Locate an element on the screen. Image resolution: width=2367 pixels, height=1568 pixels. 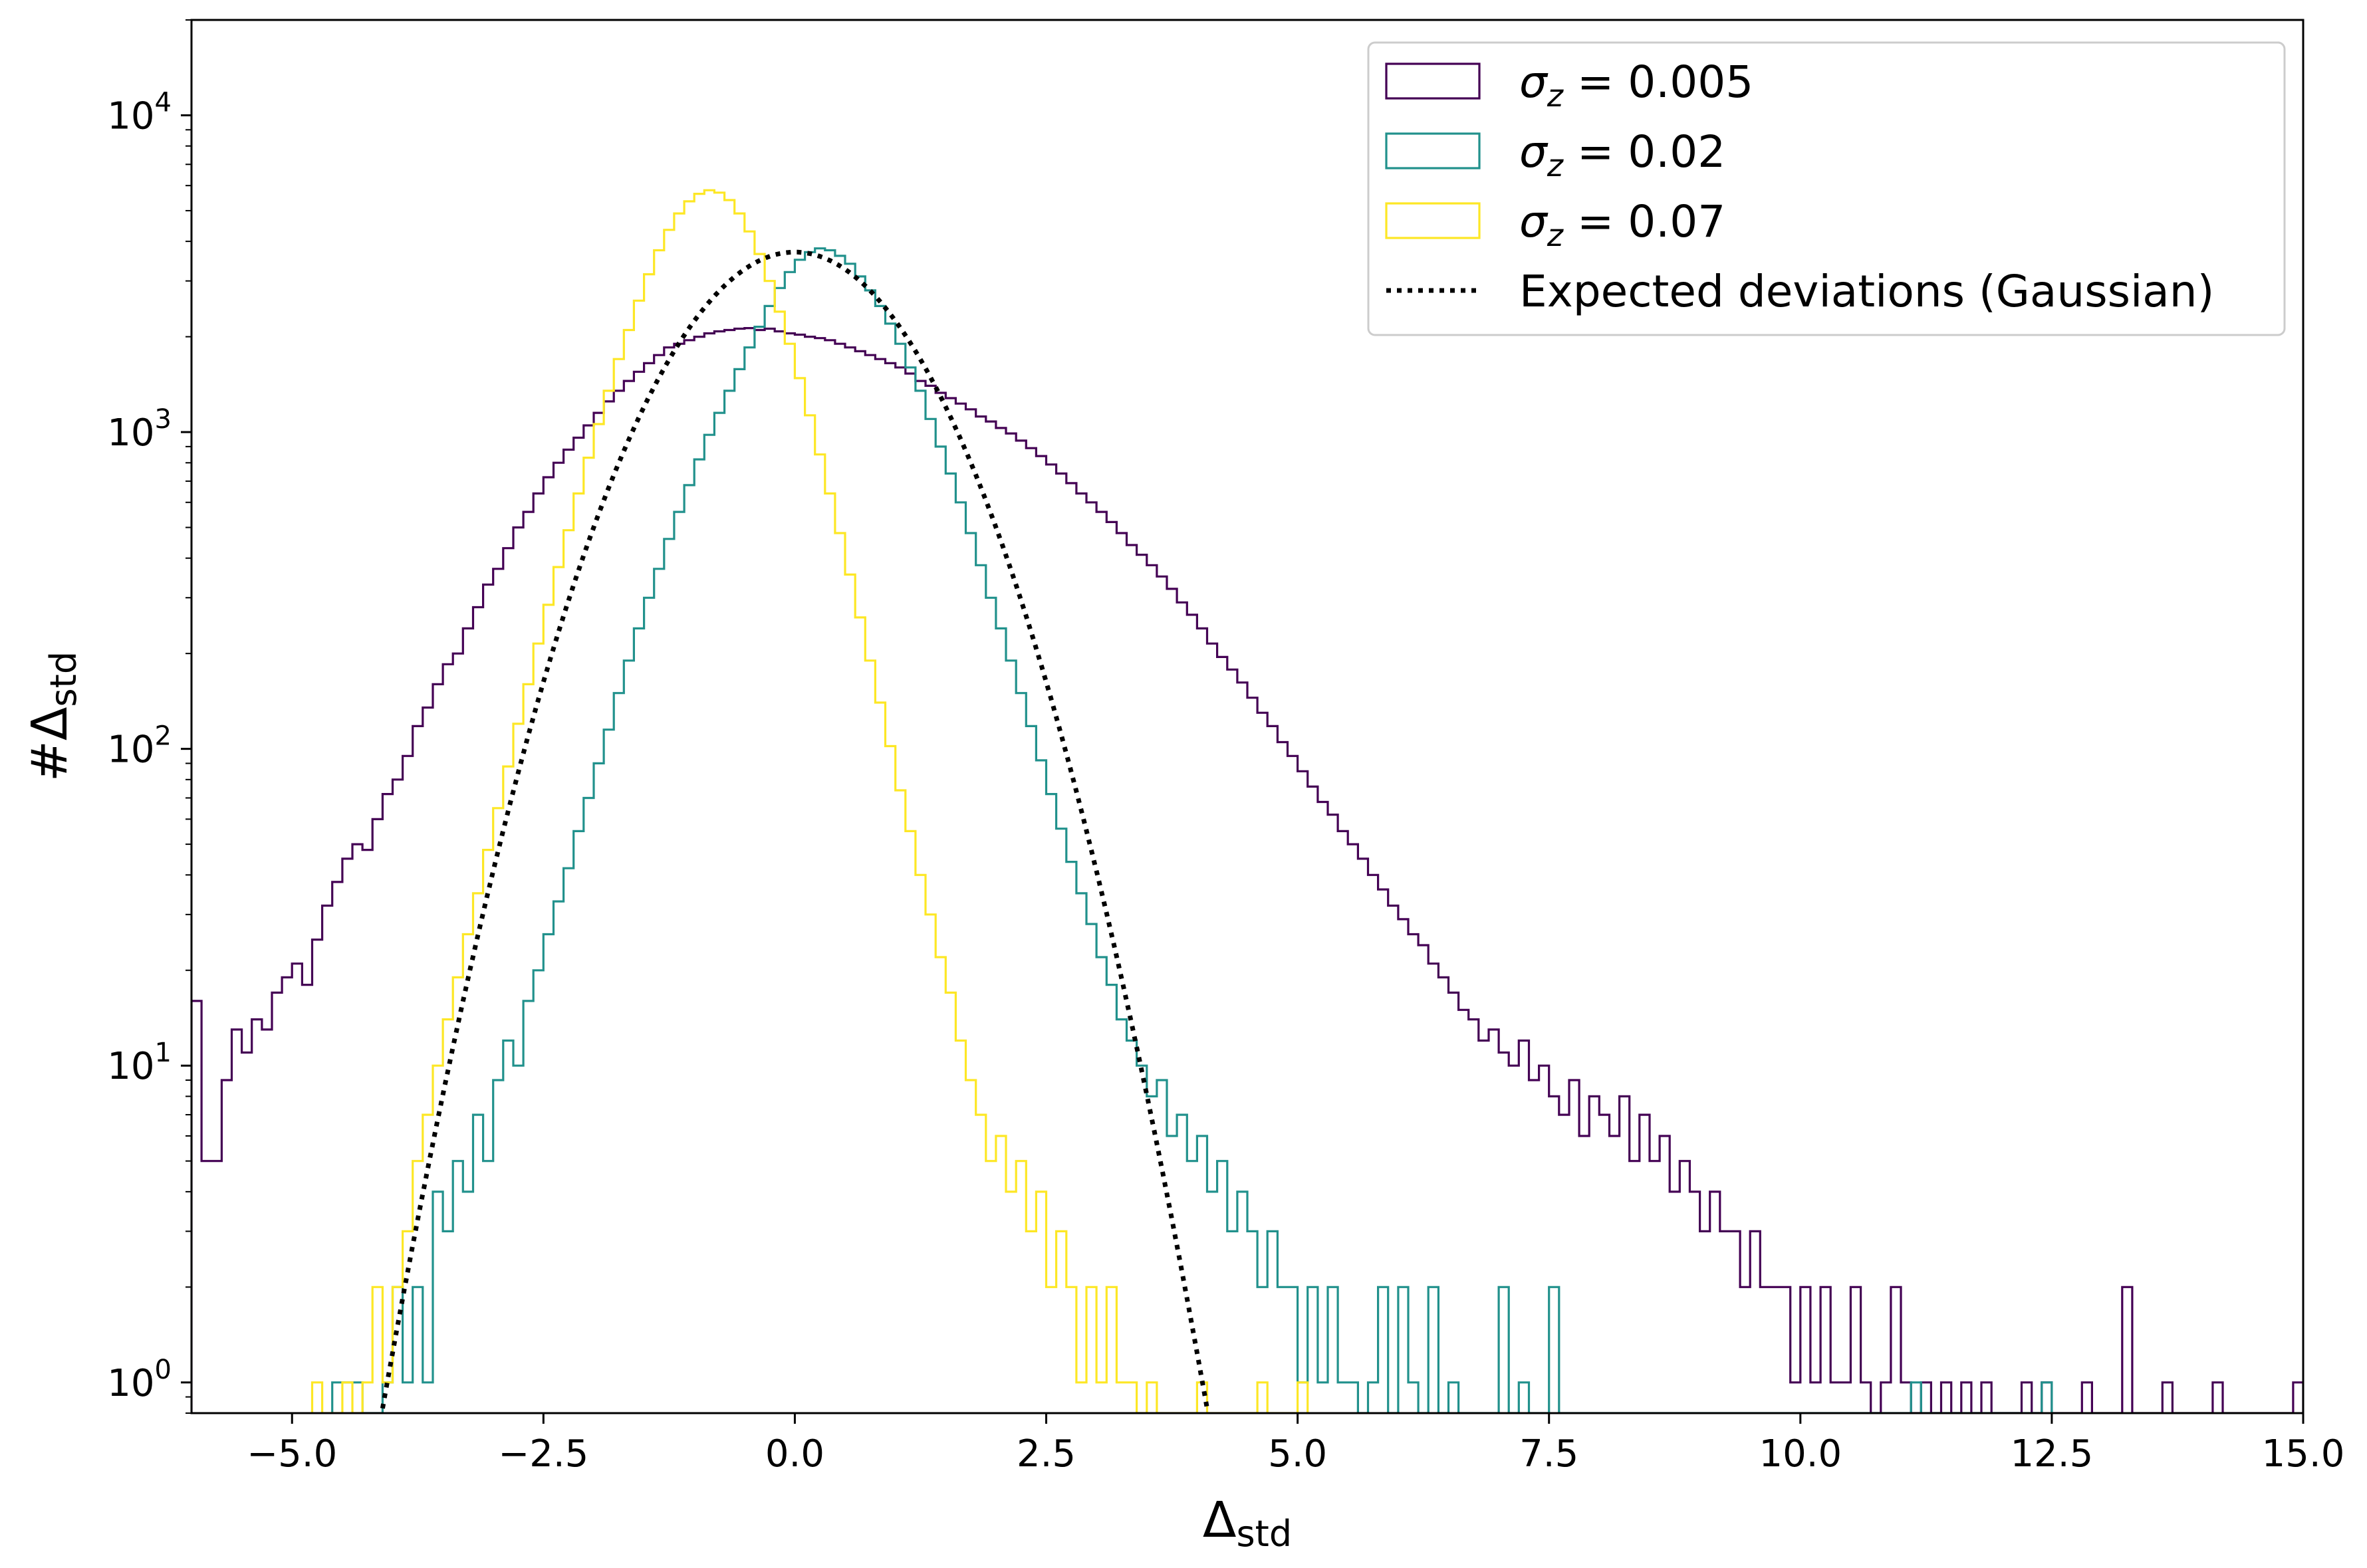
legend-box is located at coordinates (1826, 188).